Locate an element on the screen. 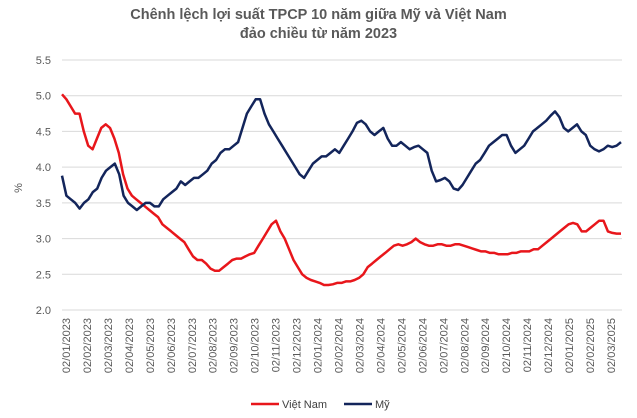 The width and height of the screenshot is (637, 418). x-tick-label: 02/07/2024 is located at coordinates (444, 345).